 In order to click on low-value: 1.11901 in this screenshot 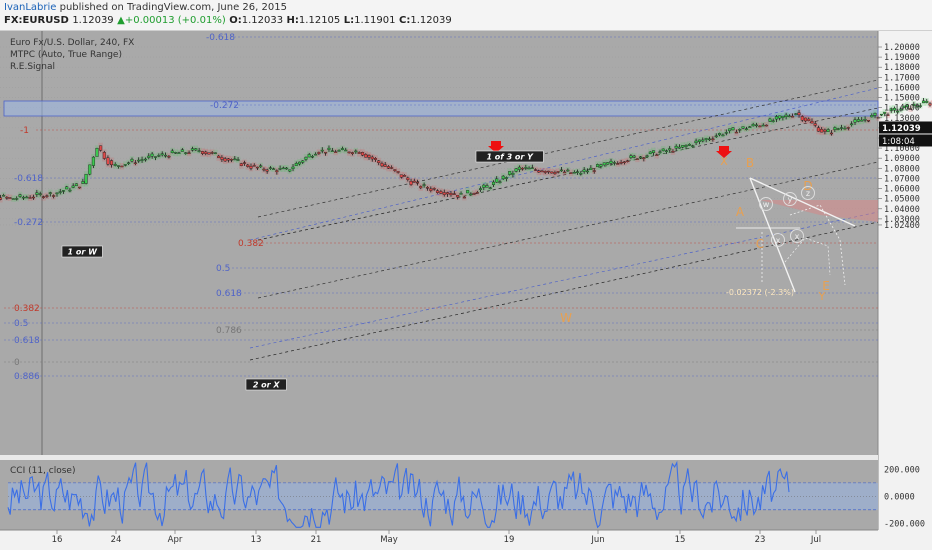, I will do `click(375, 20)`.